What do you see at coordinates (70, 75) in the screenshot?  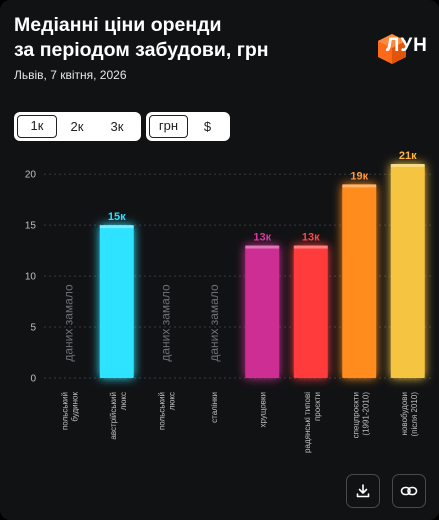 I see `subtitle: Львів, 7 квітня, 2026` at bounding box center [70, 75].